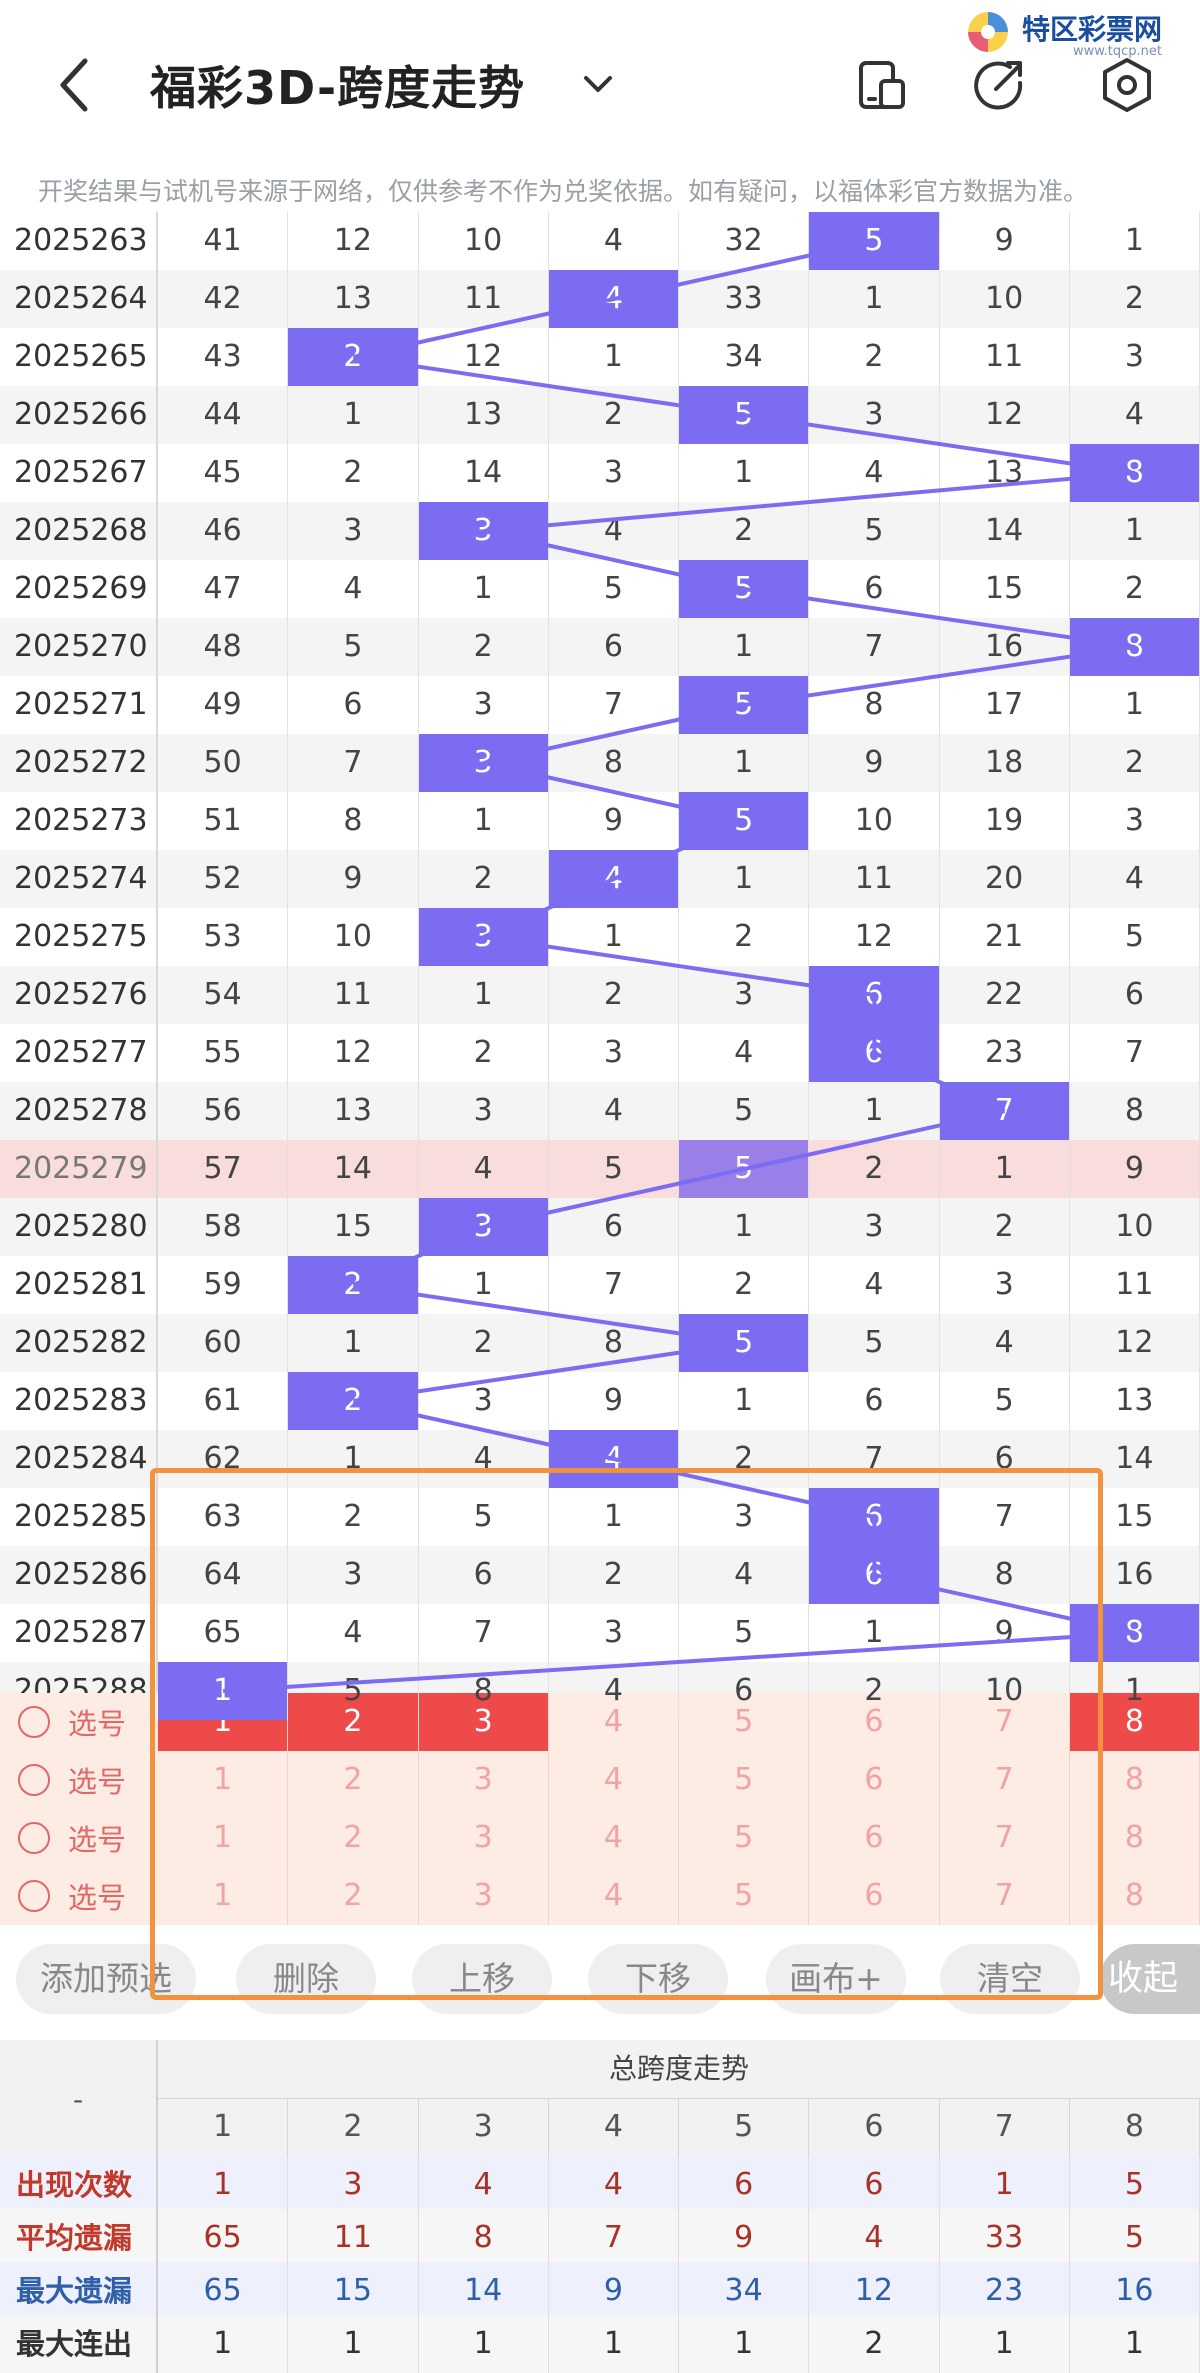  Describe the element at coordinates (836, 1979) in the screenshot. I see `action-button: 画布+` at that location.